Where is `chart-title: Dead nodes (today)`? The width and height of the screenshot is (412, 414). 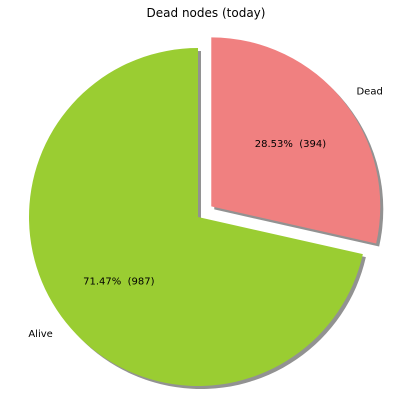
chart-title: Dead nodes (today) is located at coordinates (206, 13).